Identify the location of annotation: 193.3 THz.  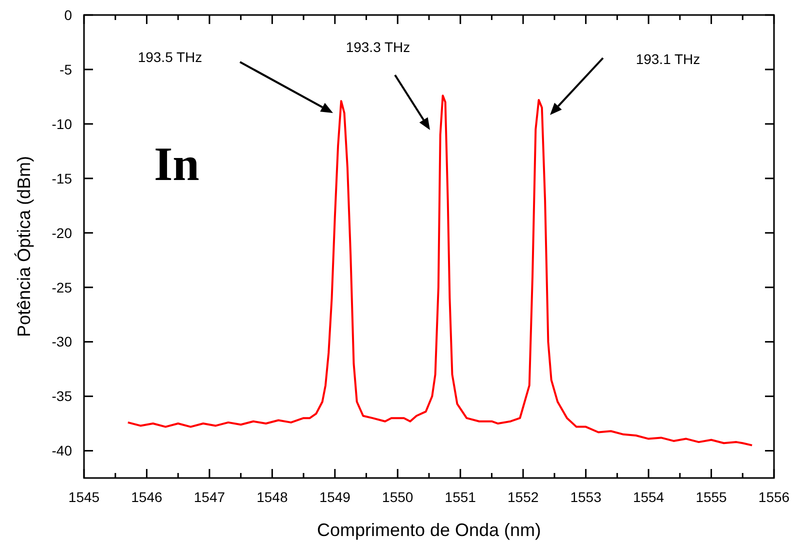
(378, 46).